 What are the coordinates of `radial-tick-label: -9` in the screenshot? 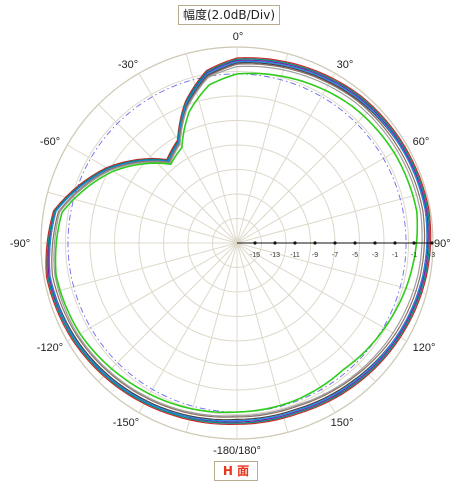 It's located at (315, 255).